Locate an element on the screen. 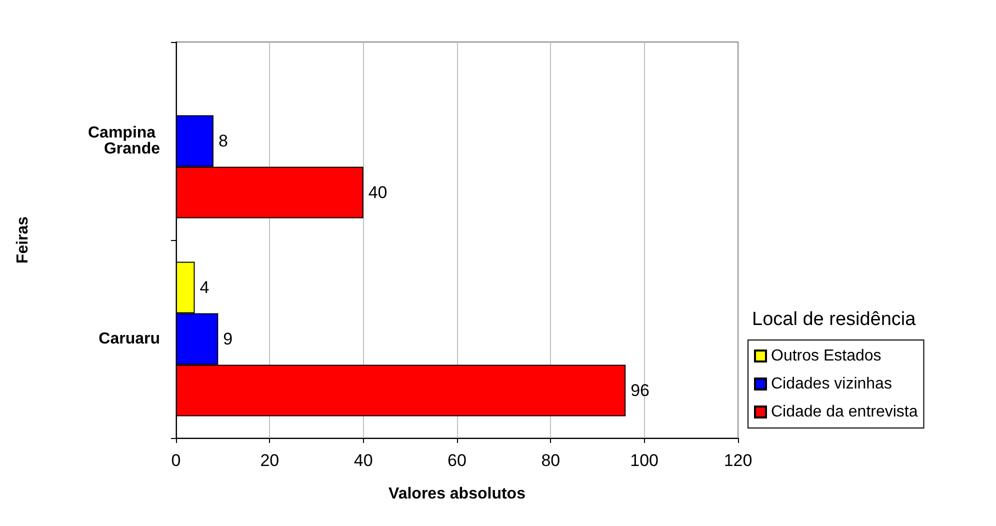 The height and width of the screenshot is (526, 996). x-tick-label: 80 is located at coordinates (550, 460).